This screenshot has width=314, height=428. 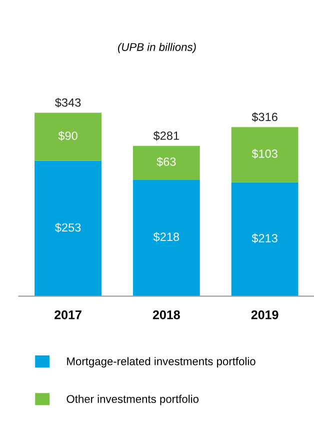 I want to click on total-label: $281, so click(x=166, y=136).